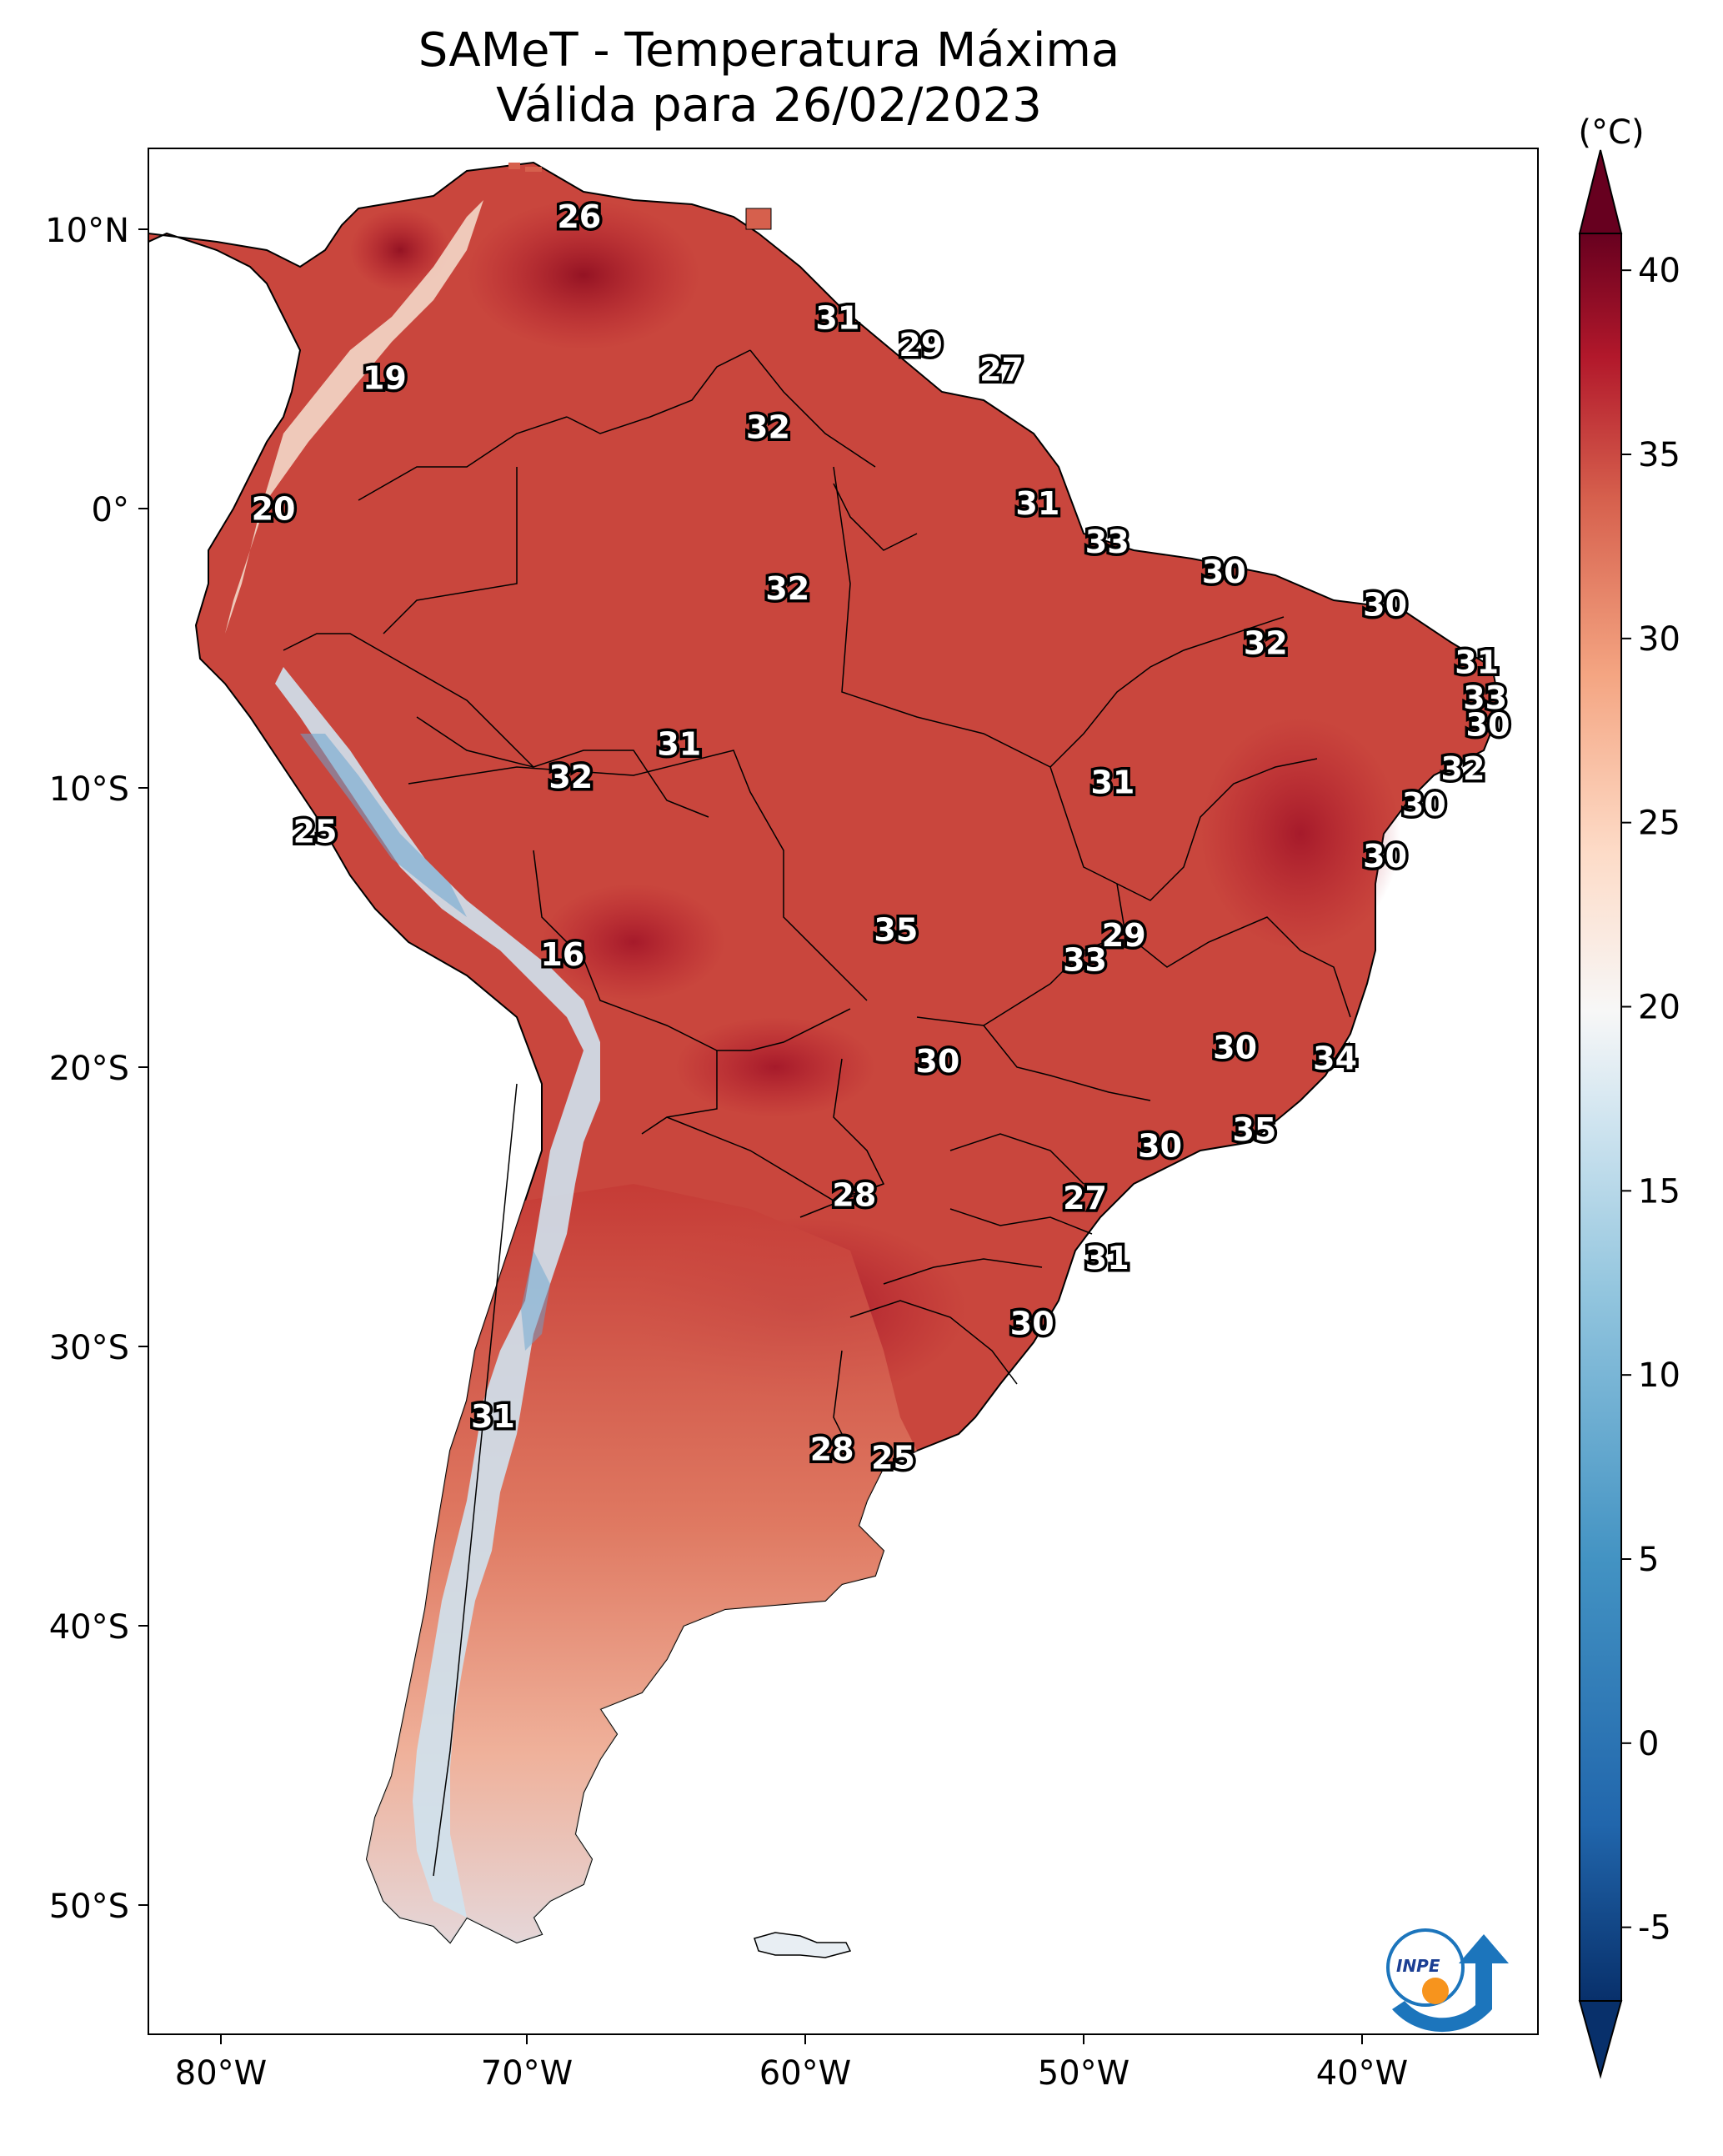 The height and width of the screenshot is (2156, 1723). I want to click on colorbar-tick-label: 25, so click(1659, 824).